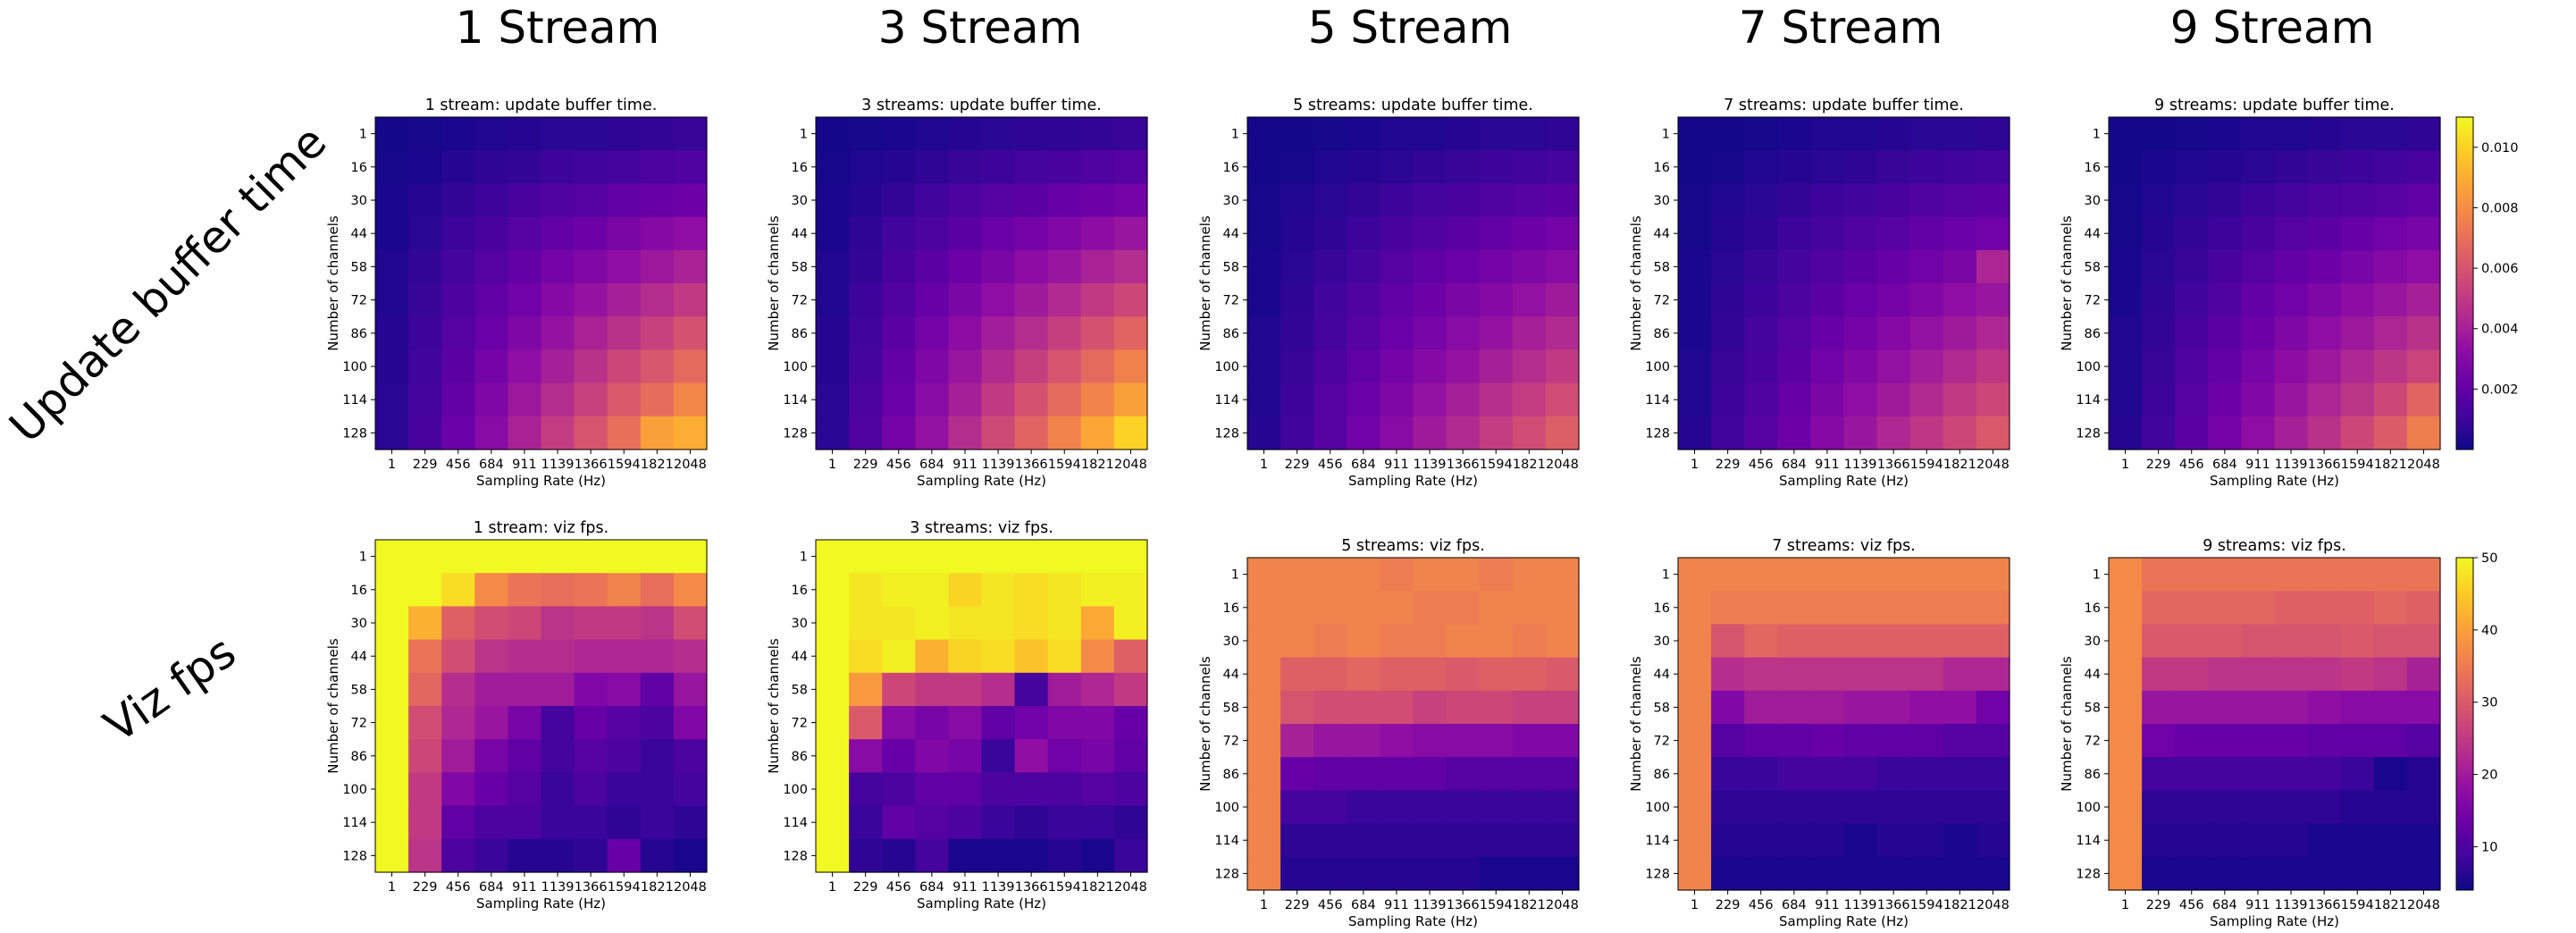 The width and height of the screenshot is (2576, 933). What do you see at coordinates (2093, 168) in the screenshot?
I see `y-tick-label: 16` at bounding box center [2093, 168].